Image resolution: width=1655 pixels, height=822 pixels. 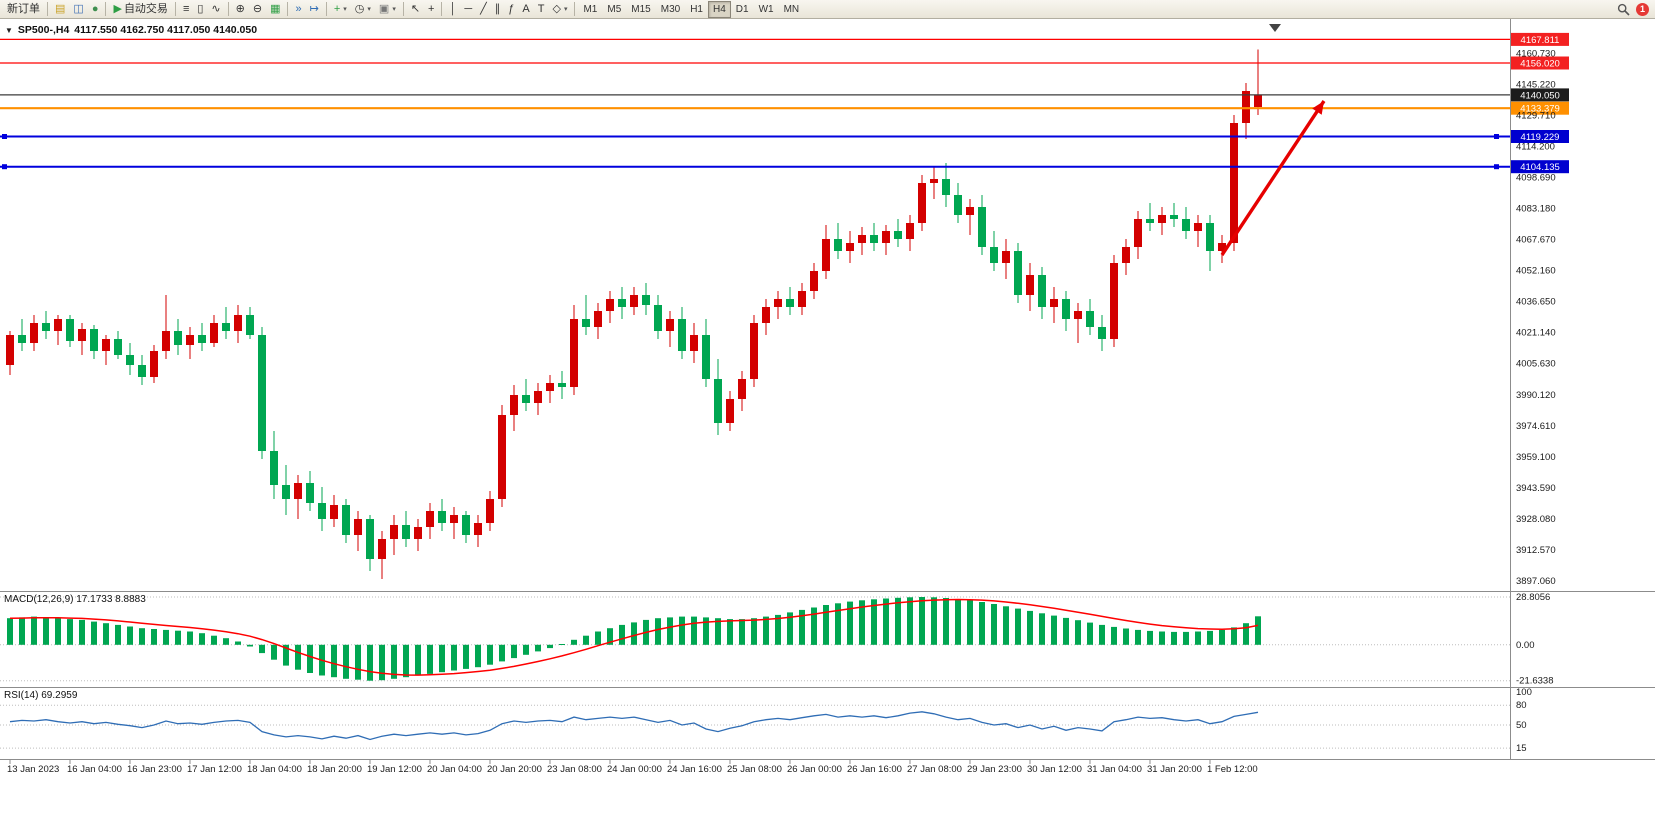 I want to click on trend-arrow, so click(x=1273, y=178).